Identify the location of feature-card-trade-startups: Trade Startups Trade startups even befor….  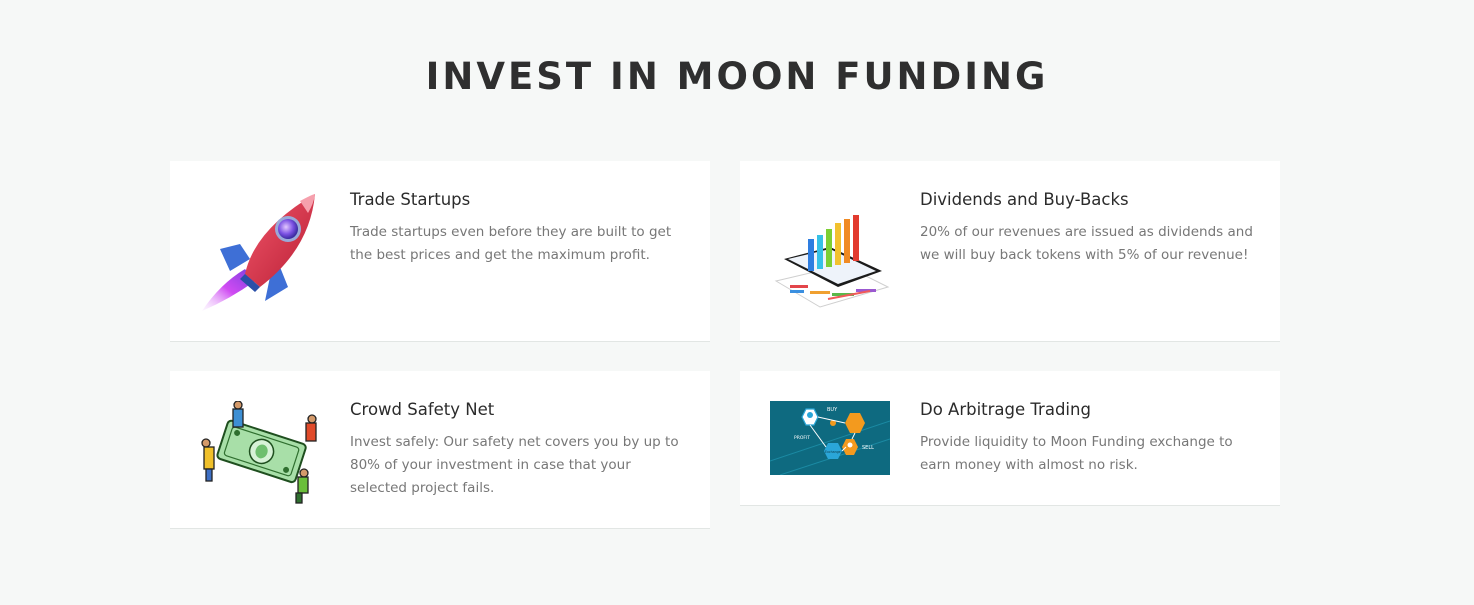
(440, 251).